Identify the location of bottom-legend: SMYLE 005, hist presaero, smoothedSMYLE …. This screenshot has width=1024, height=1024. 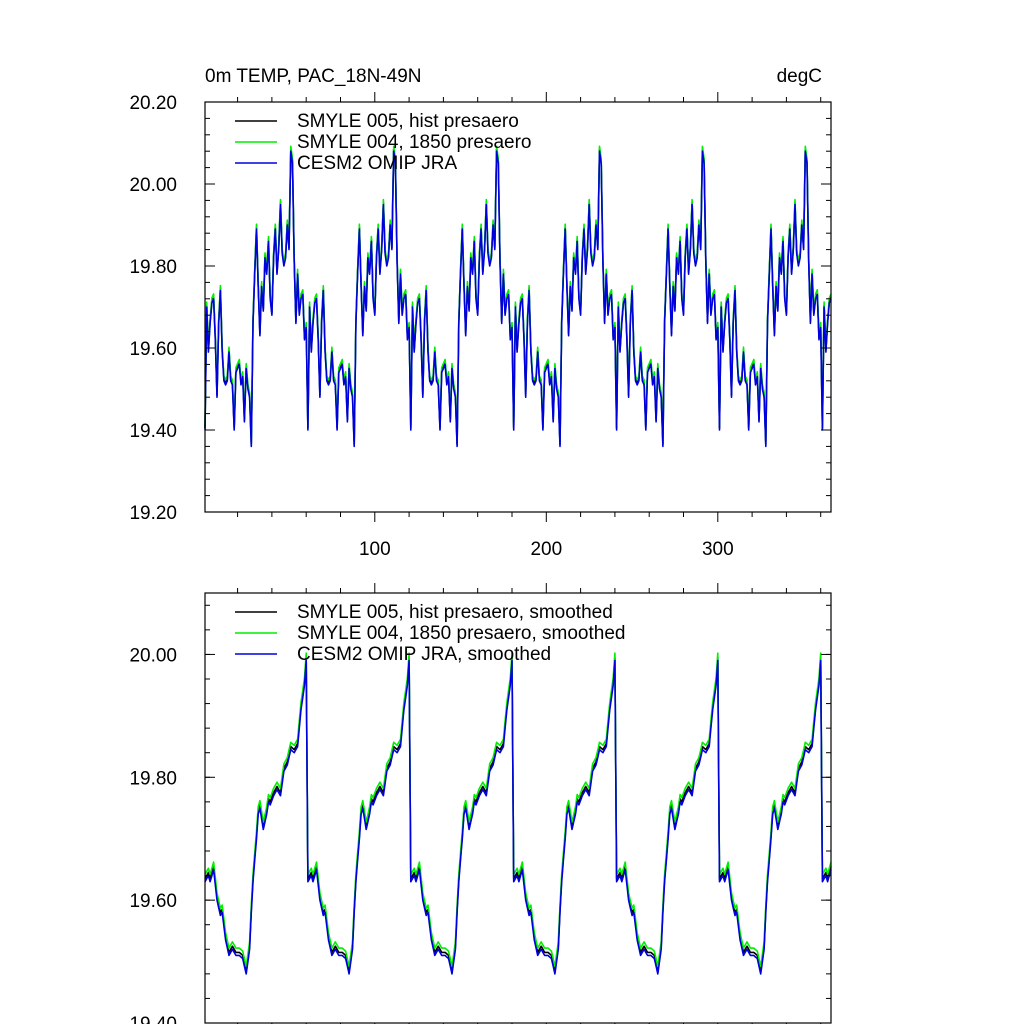
(430, 633).